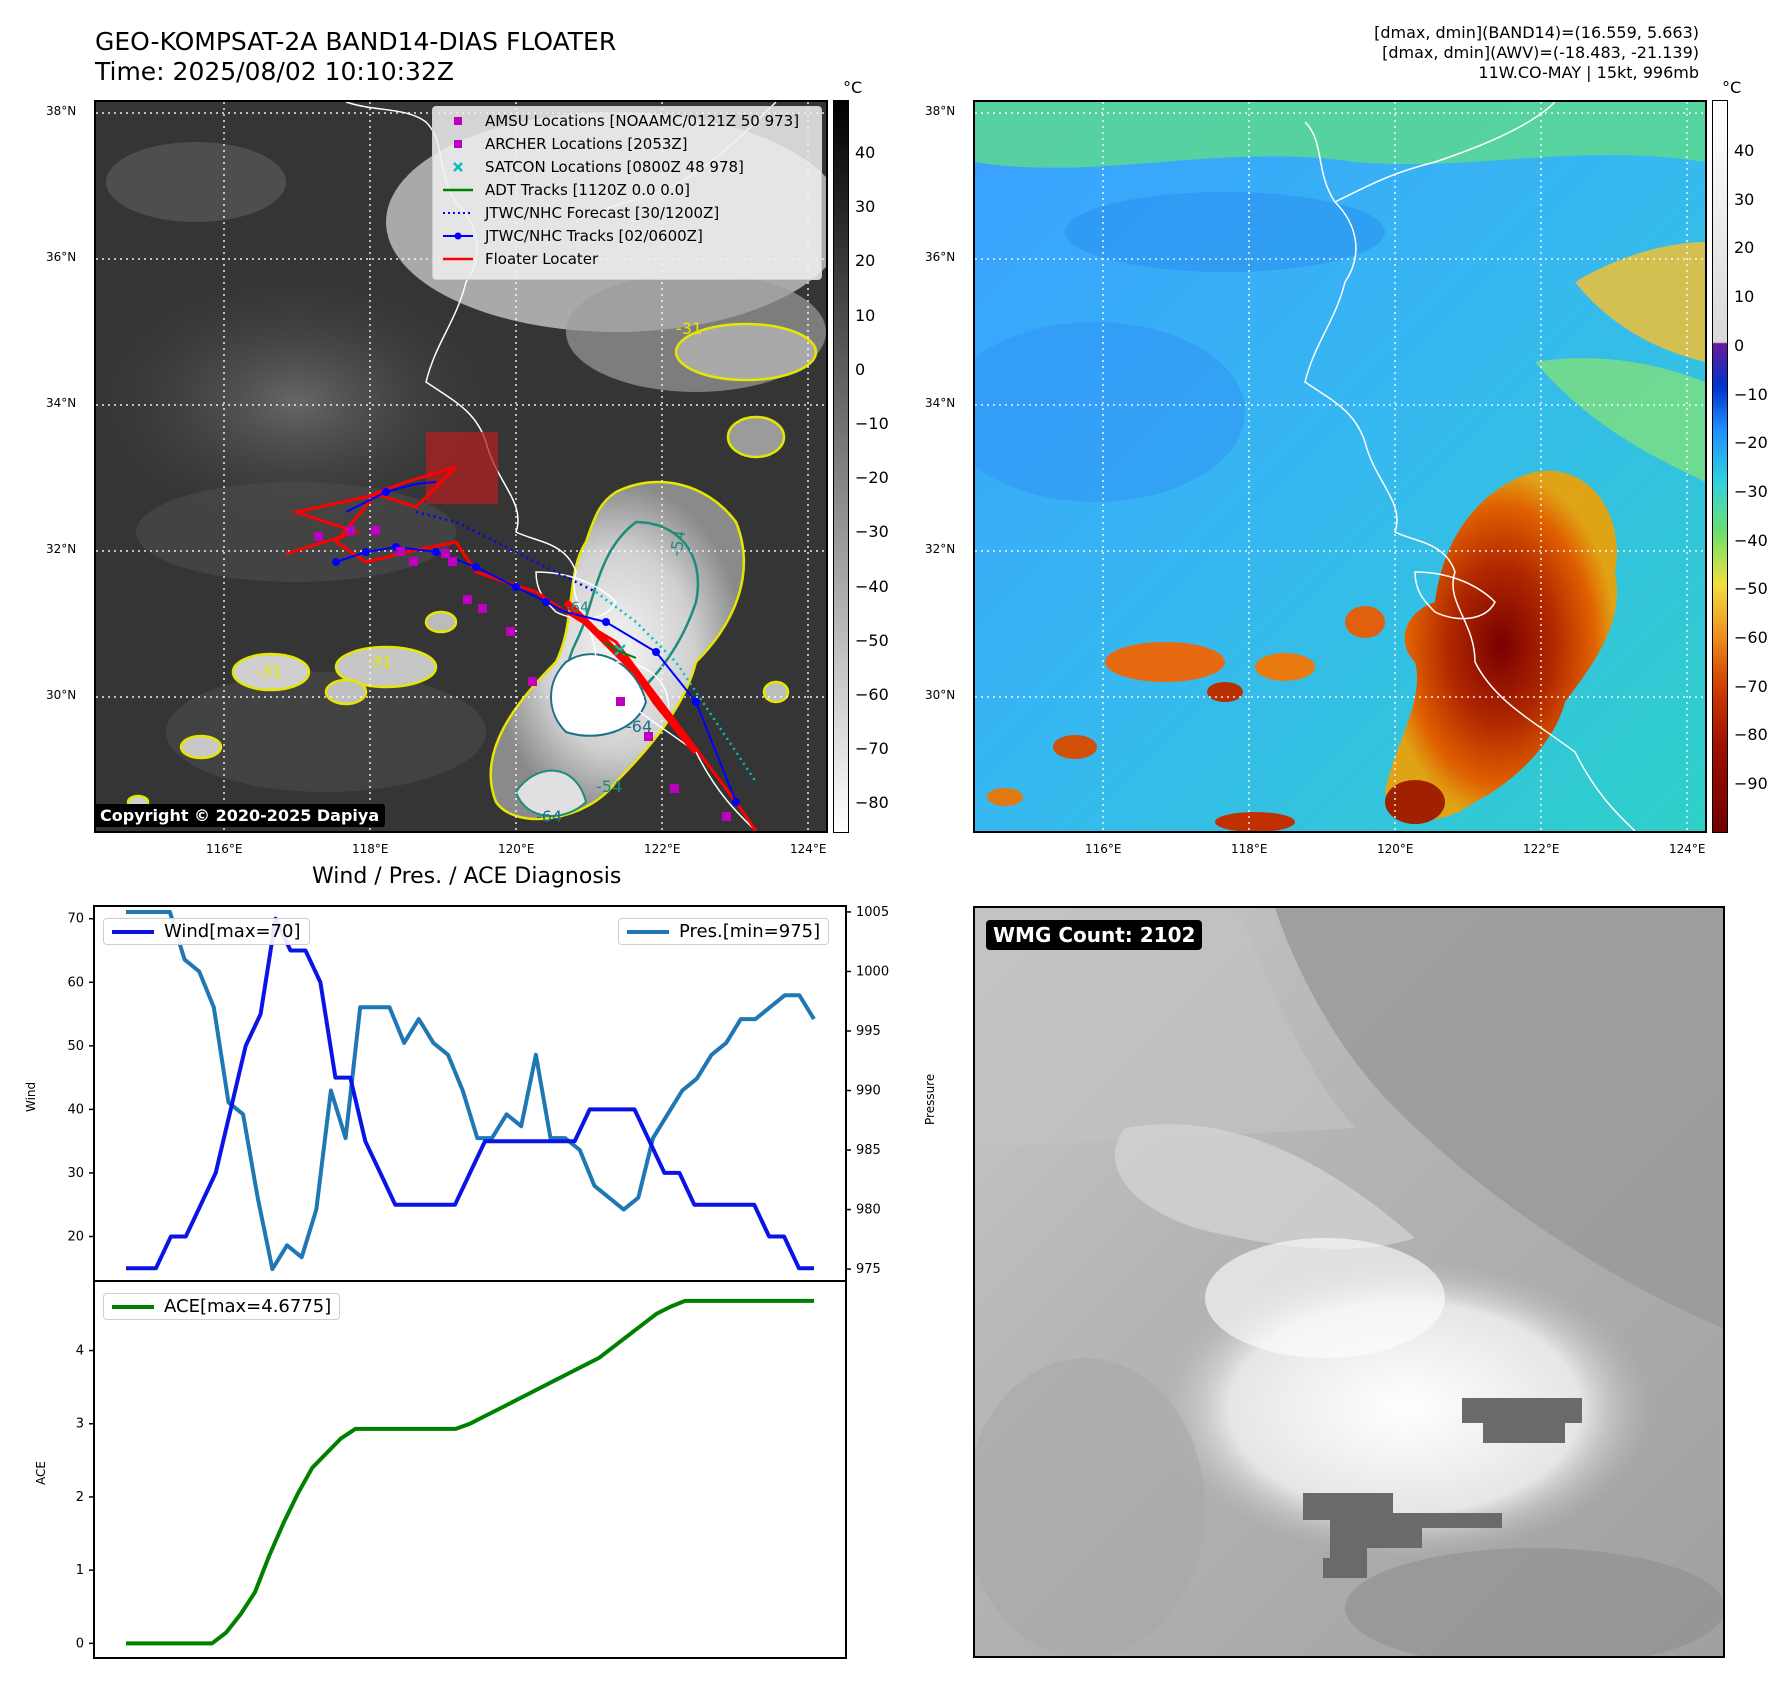 The height and width of the screenshot is (1690, 1788). I want to click on pressure-tick-label: 995, so click(868, 1031).